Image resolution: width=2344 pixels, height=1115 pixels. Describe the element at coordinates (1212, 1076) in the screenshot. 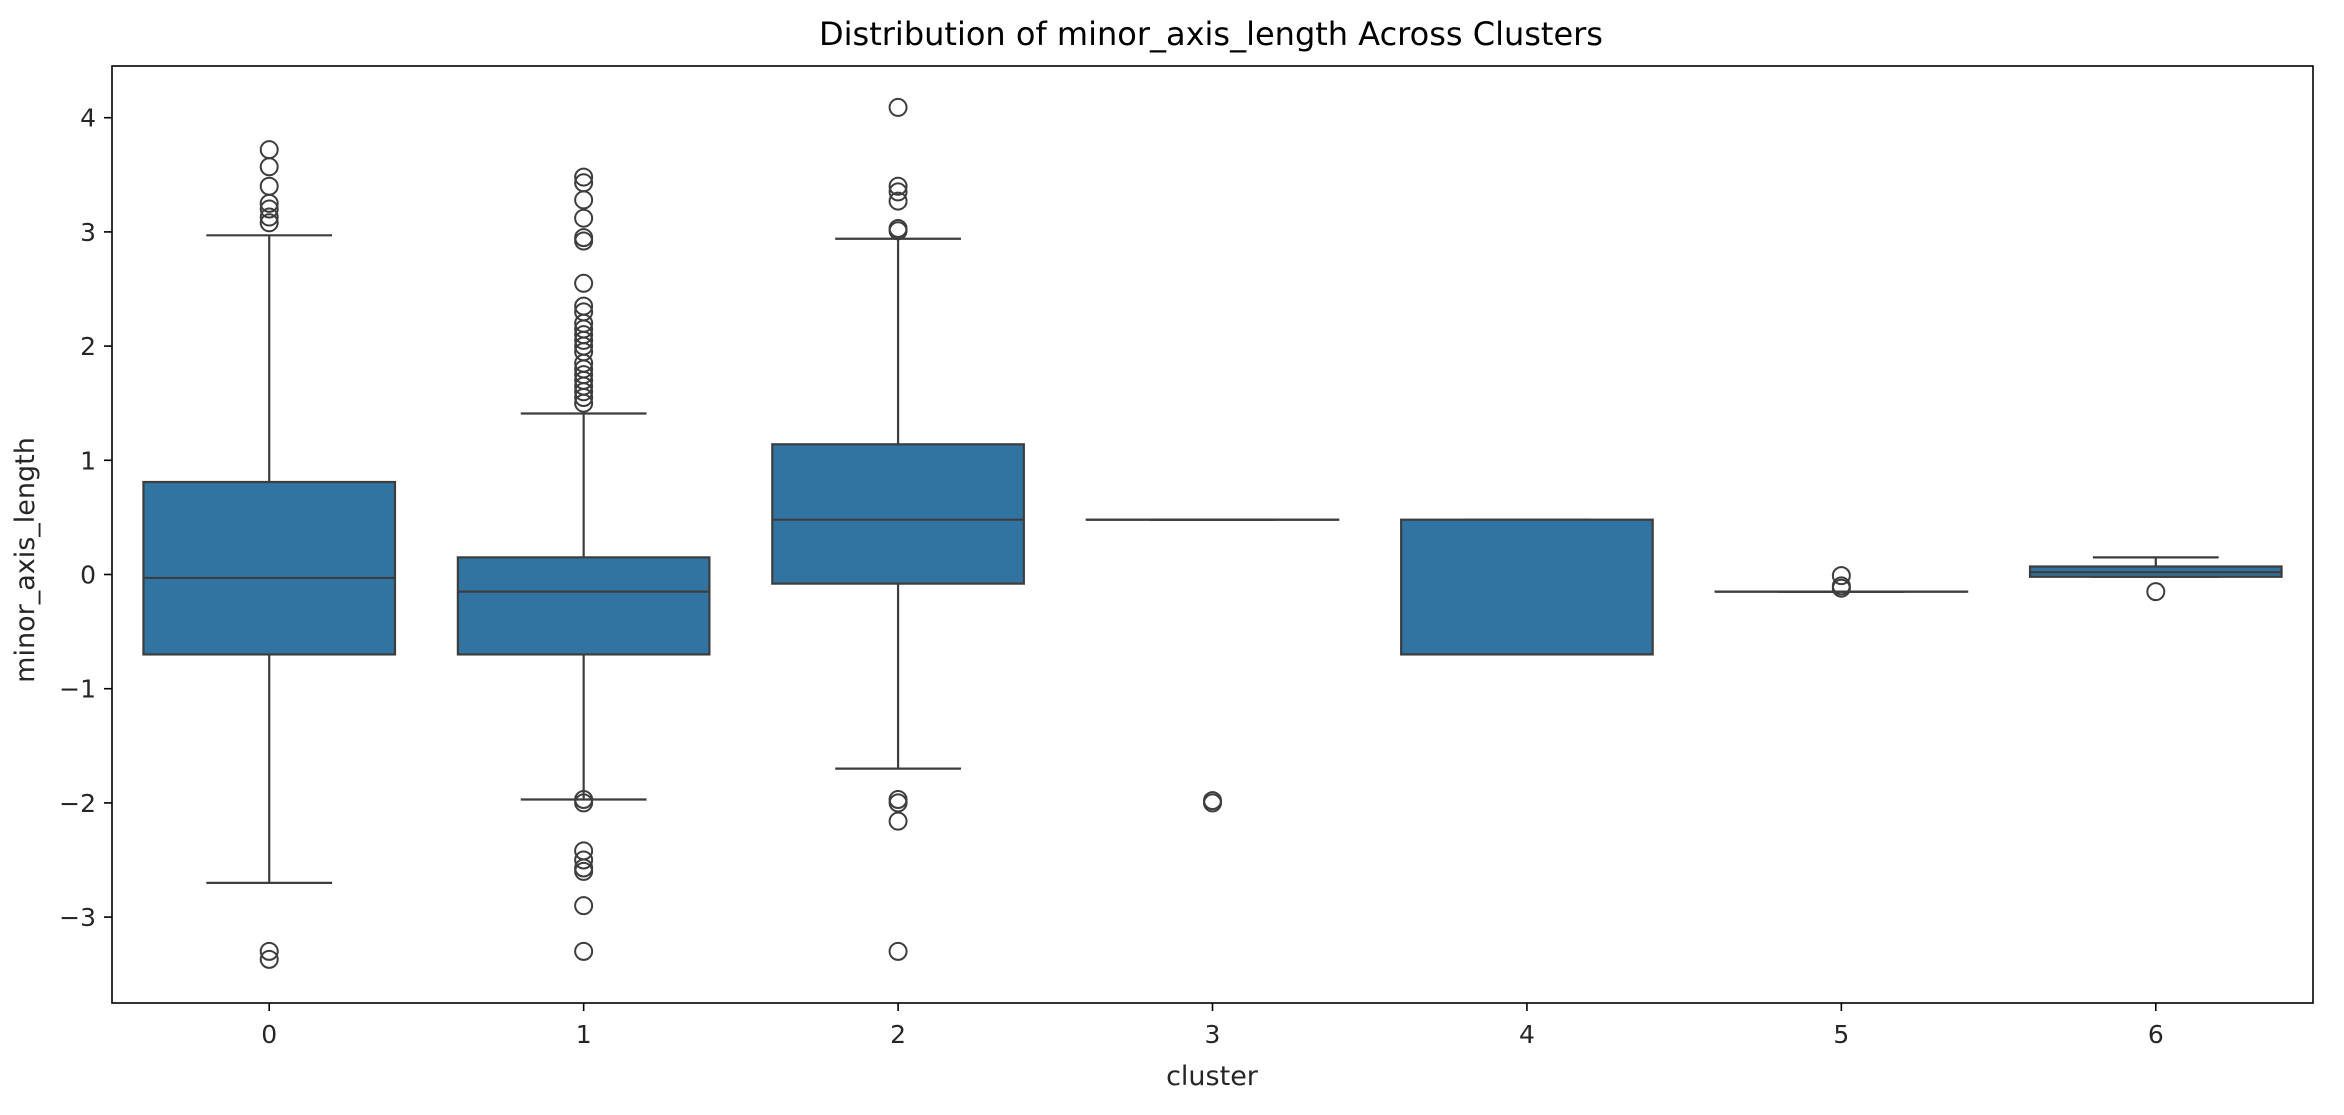

I see `x-axis-label: cluster` at that location.